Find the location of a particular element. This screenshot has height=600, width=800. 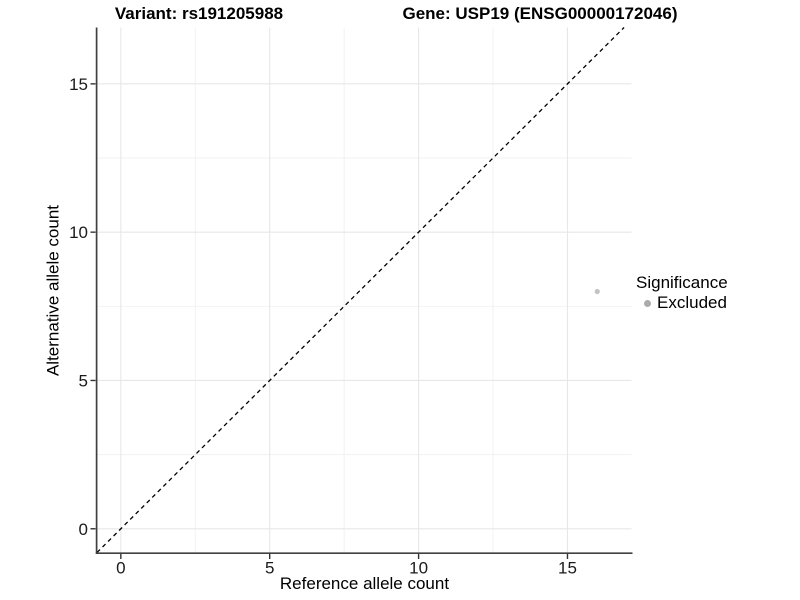

x-tick-label-15: 15 is located at coordinates (567, 568).